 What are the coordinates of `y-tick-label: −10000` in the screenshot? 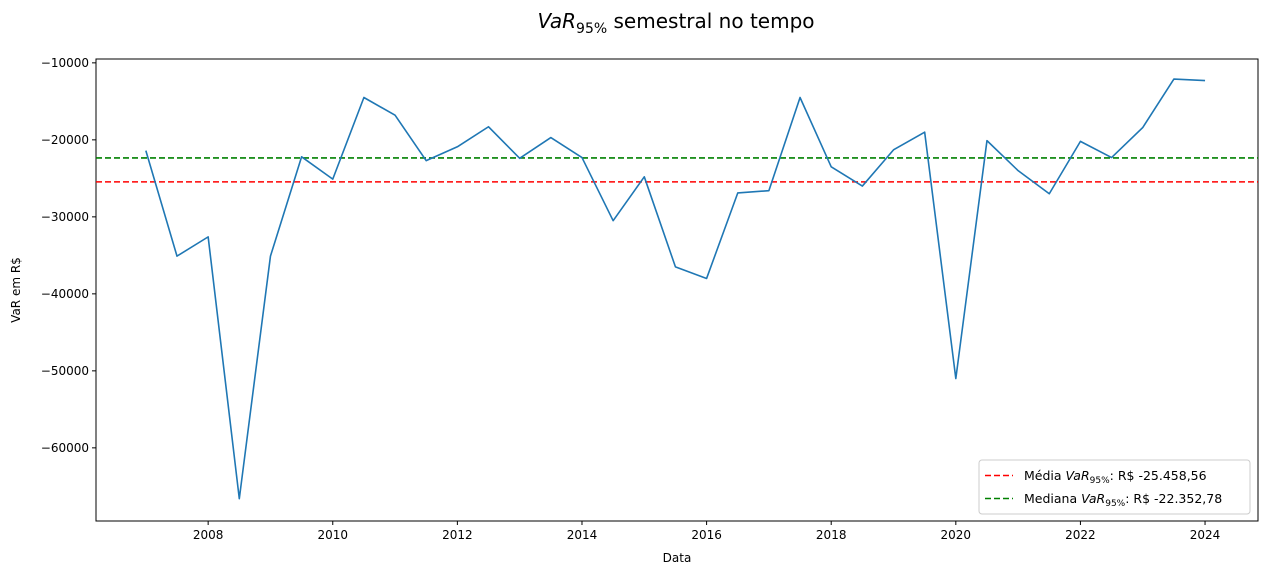 It's located at (65, 63).